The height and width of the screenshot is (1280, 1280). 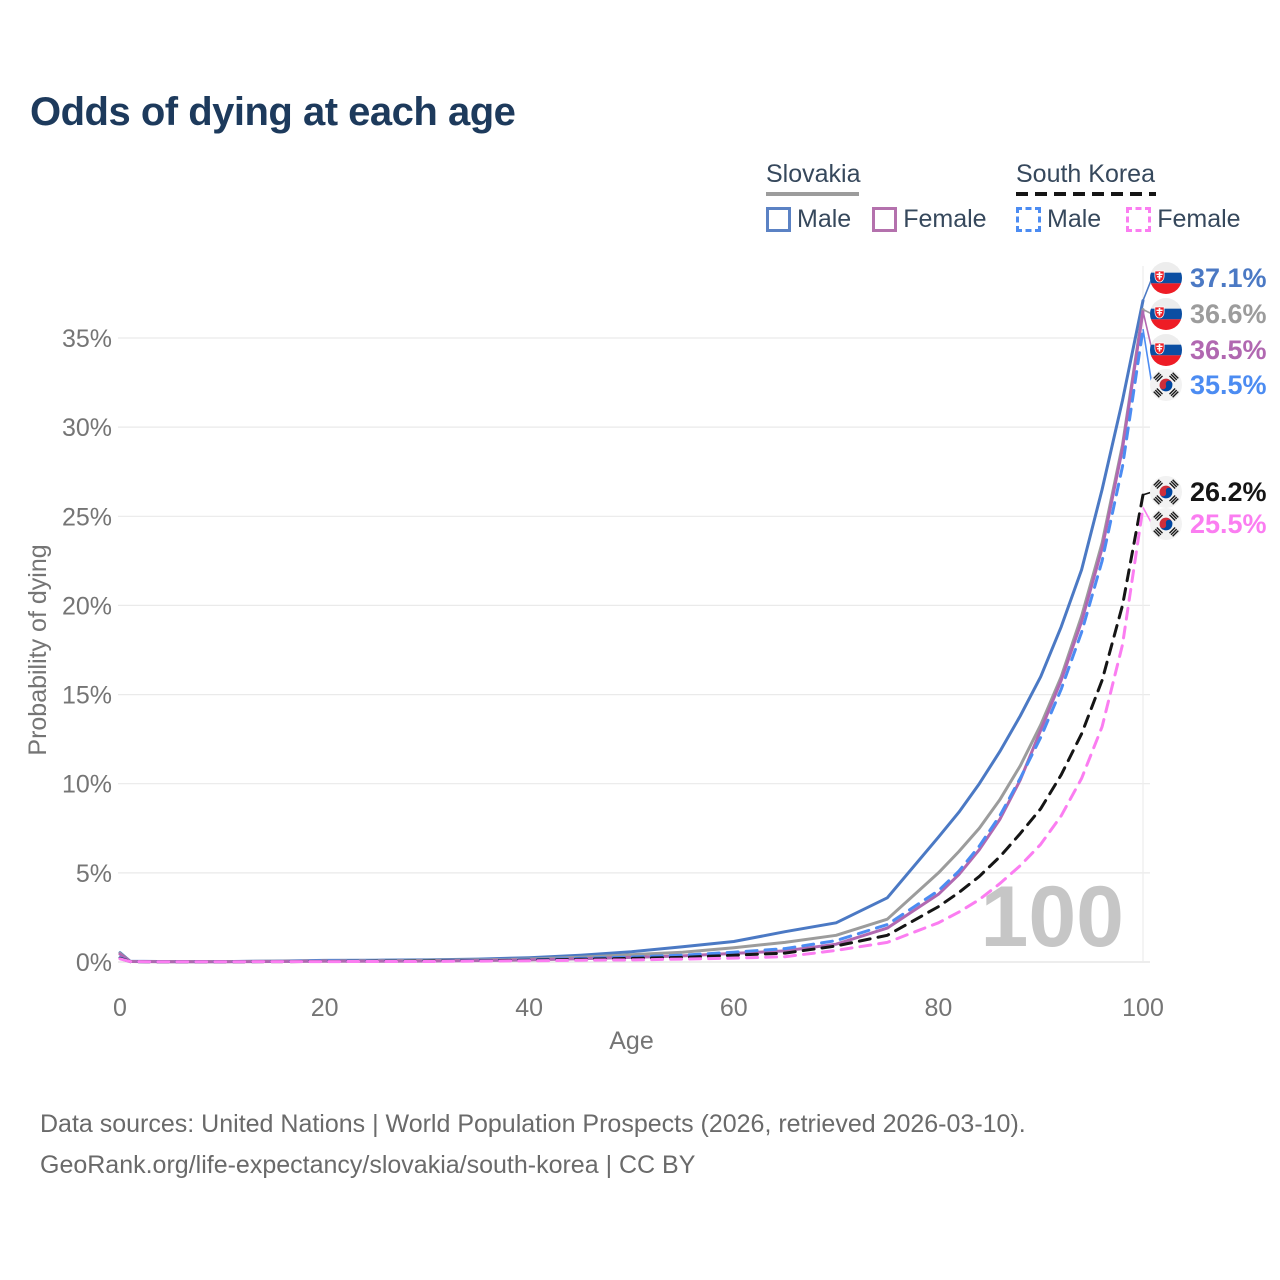 I want to click on end-value-label-slovakia-both-sexes: 36.6%, so click(x=1228, y=314).